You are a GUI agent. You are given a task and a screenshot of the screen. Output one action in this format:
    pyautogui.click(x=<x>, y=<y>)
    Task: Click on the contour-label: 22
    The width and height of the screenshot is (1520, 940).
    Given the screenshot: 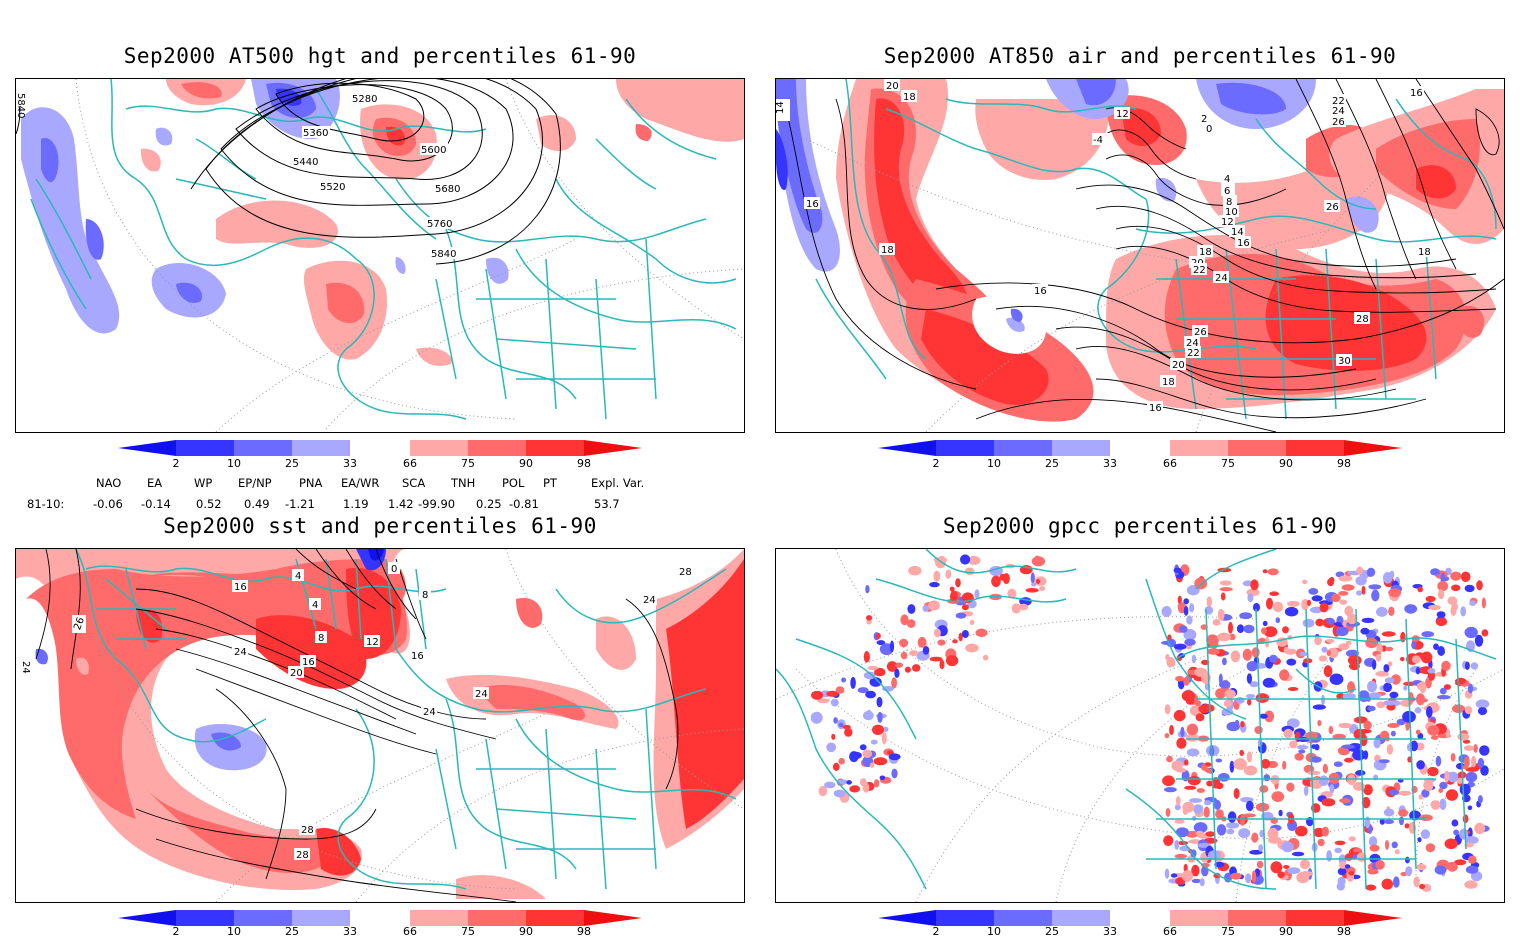 What is the action you would take?
    pyautogui.click(x=1199, y=270)
    